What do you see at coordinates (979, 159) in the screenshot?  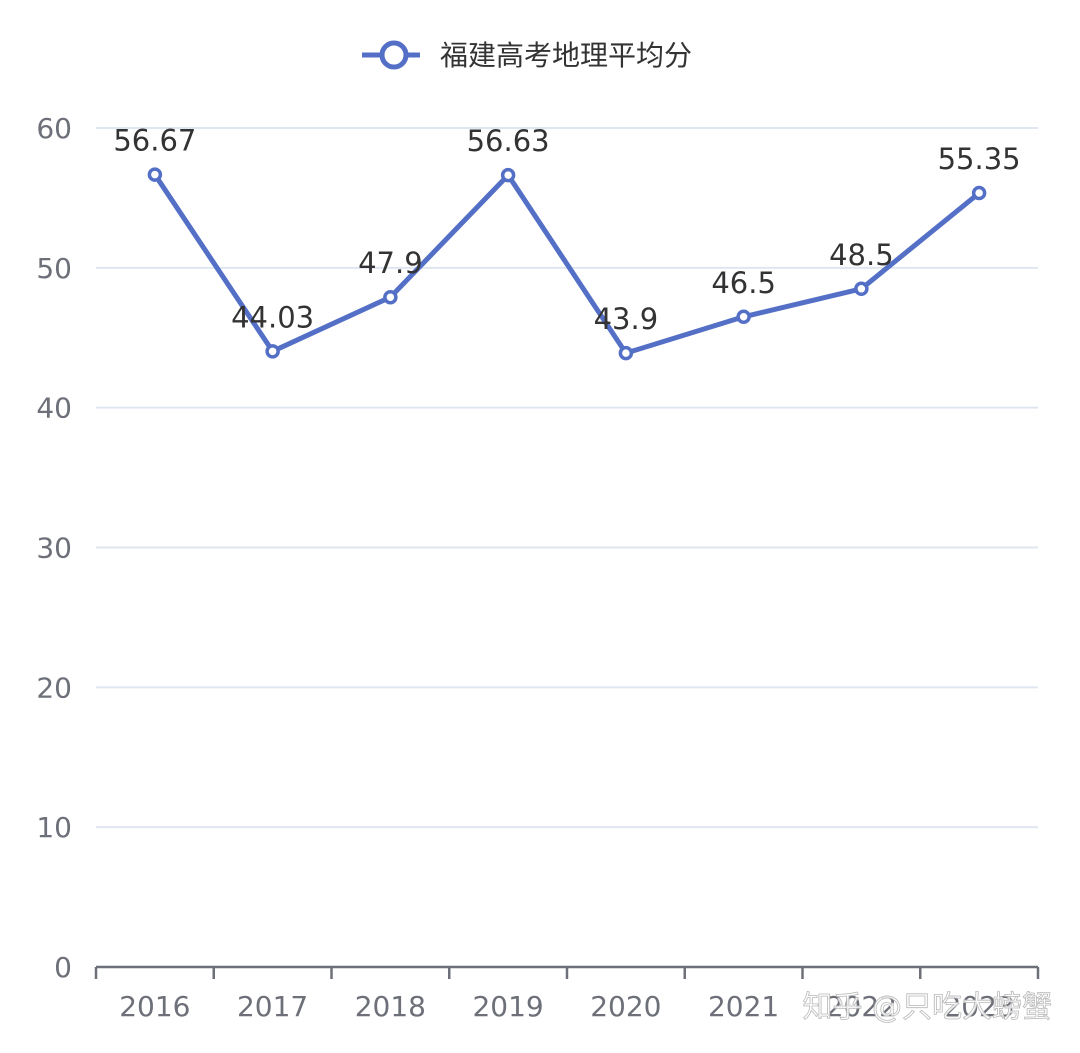 I see `data-label: 55.35` at bounding box center [979, 159].